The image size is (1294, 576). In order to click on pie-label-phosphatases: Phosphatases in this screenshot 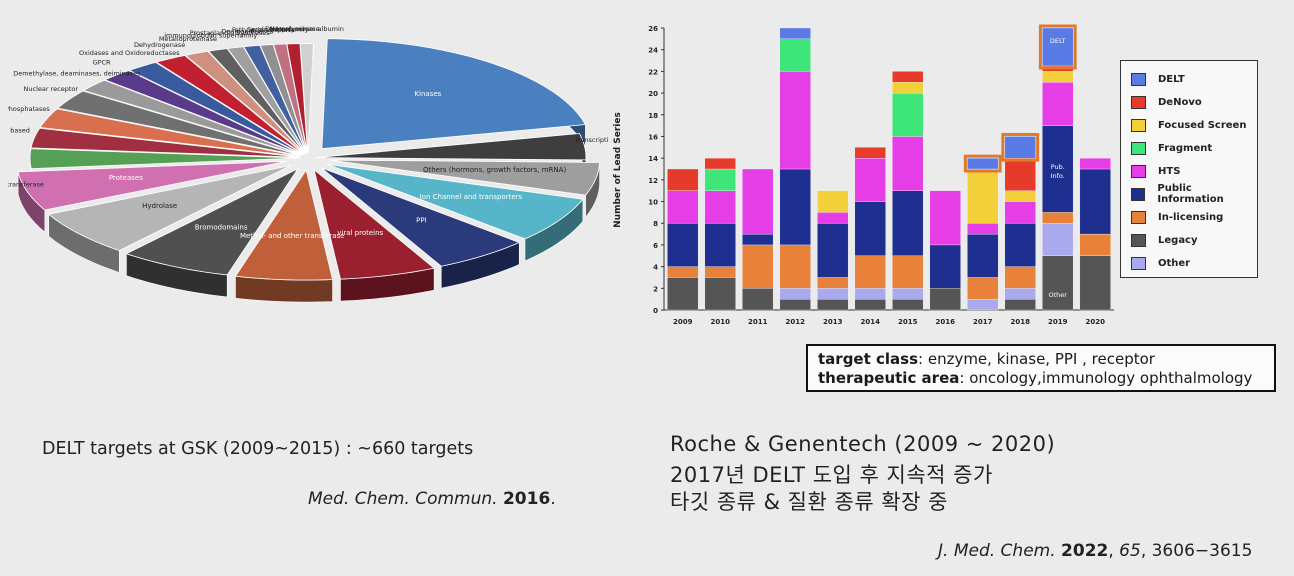, I will do `click(29, 109)`.